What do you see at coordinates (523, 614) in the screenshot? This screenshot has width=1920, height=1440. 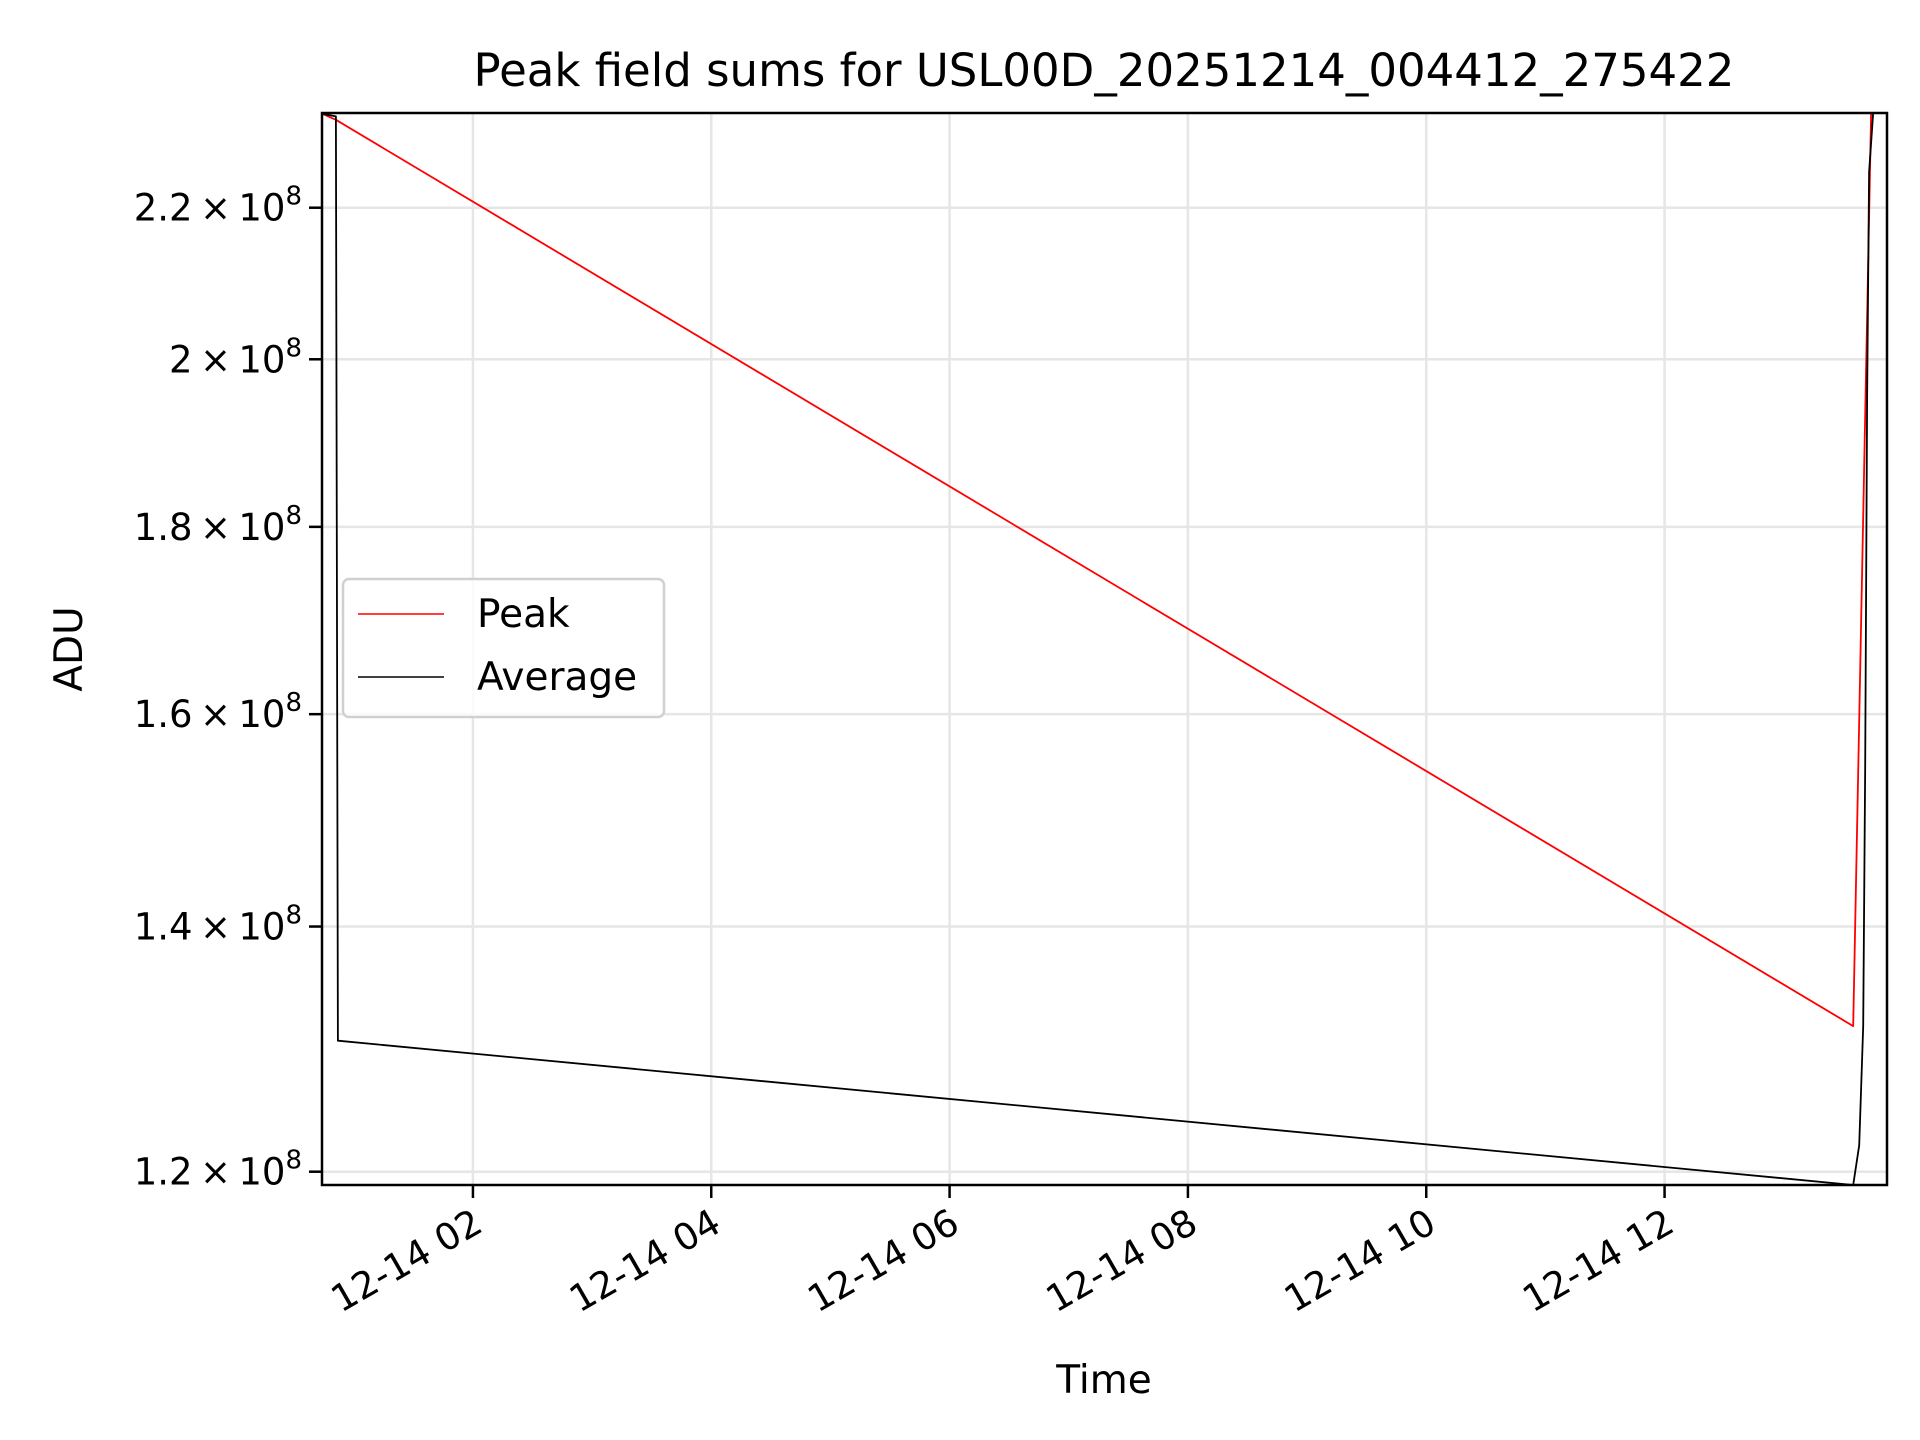 I see `legend-label-peak: Peak` at bounding box center [523, 614].